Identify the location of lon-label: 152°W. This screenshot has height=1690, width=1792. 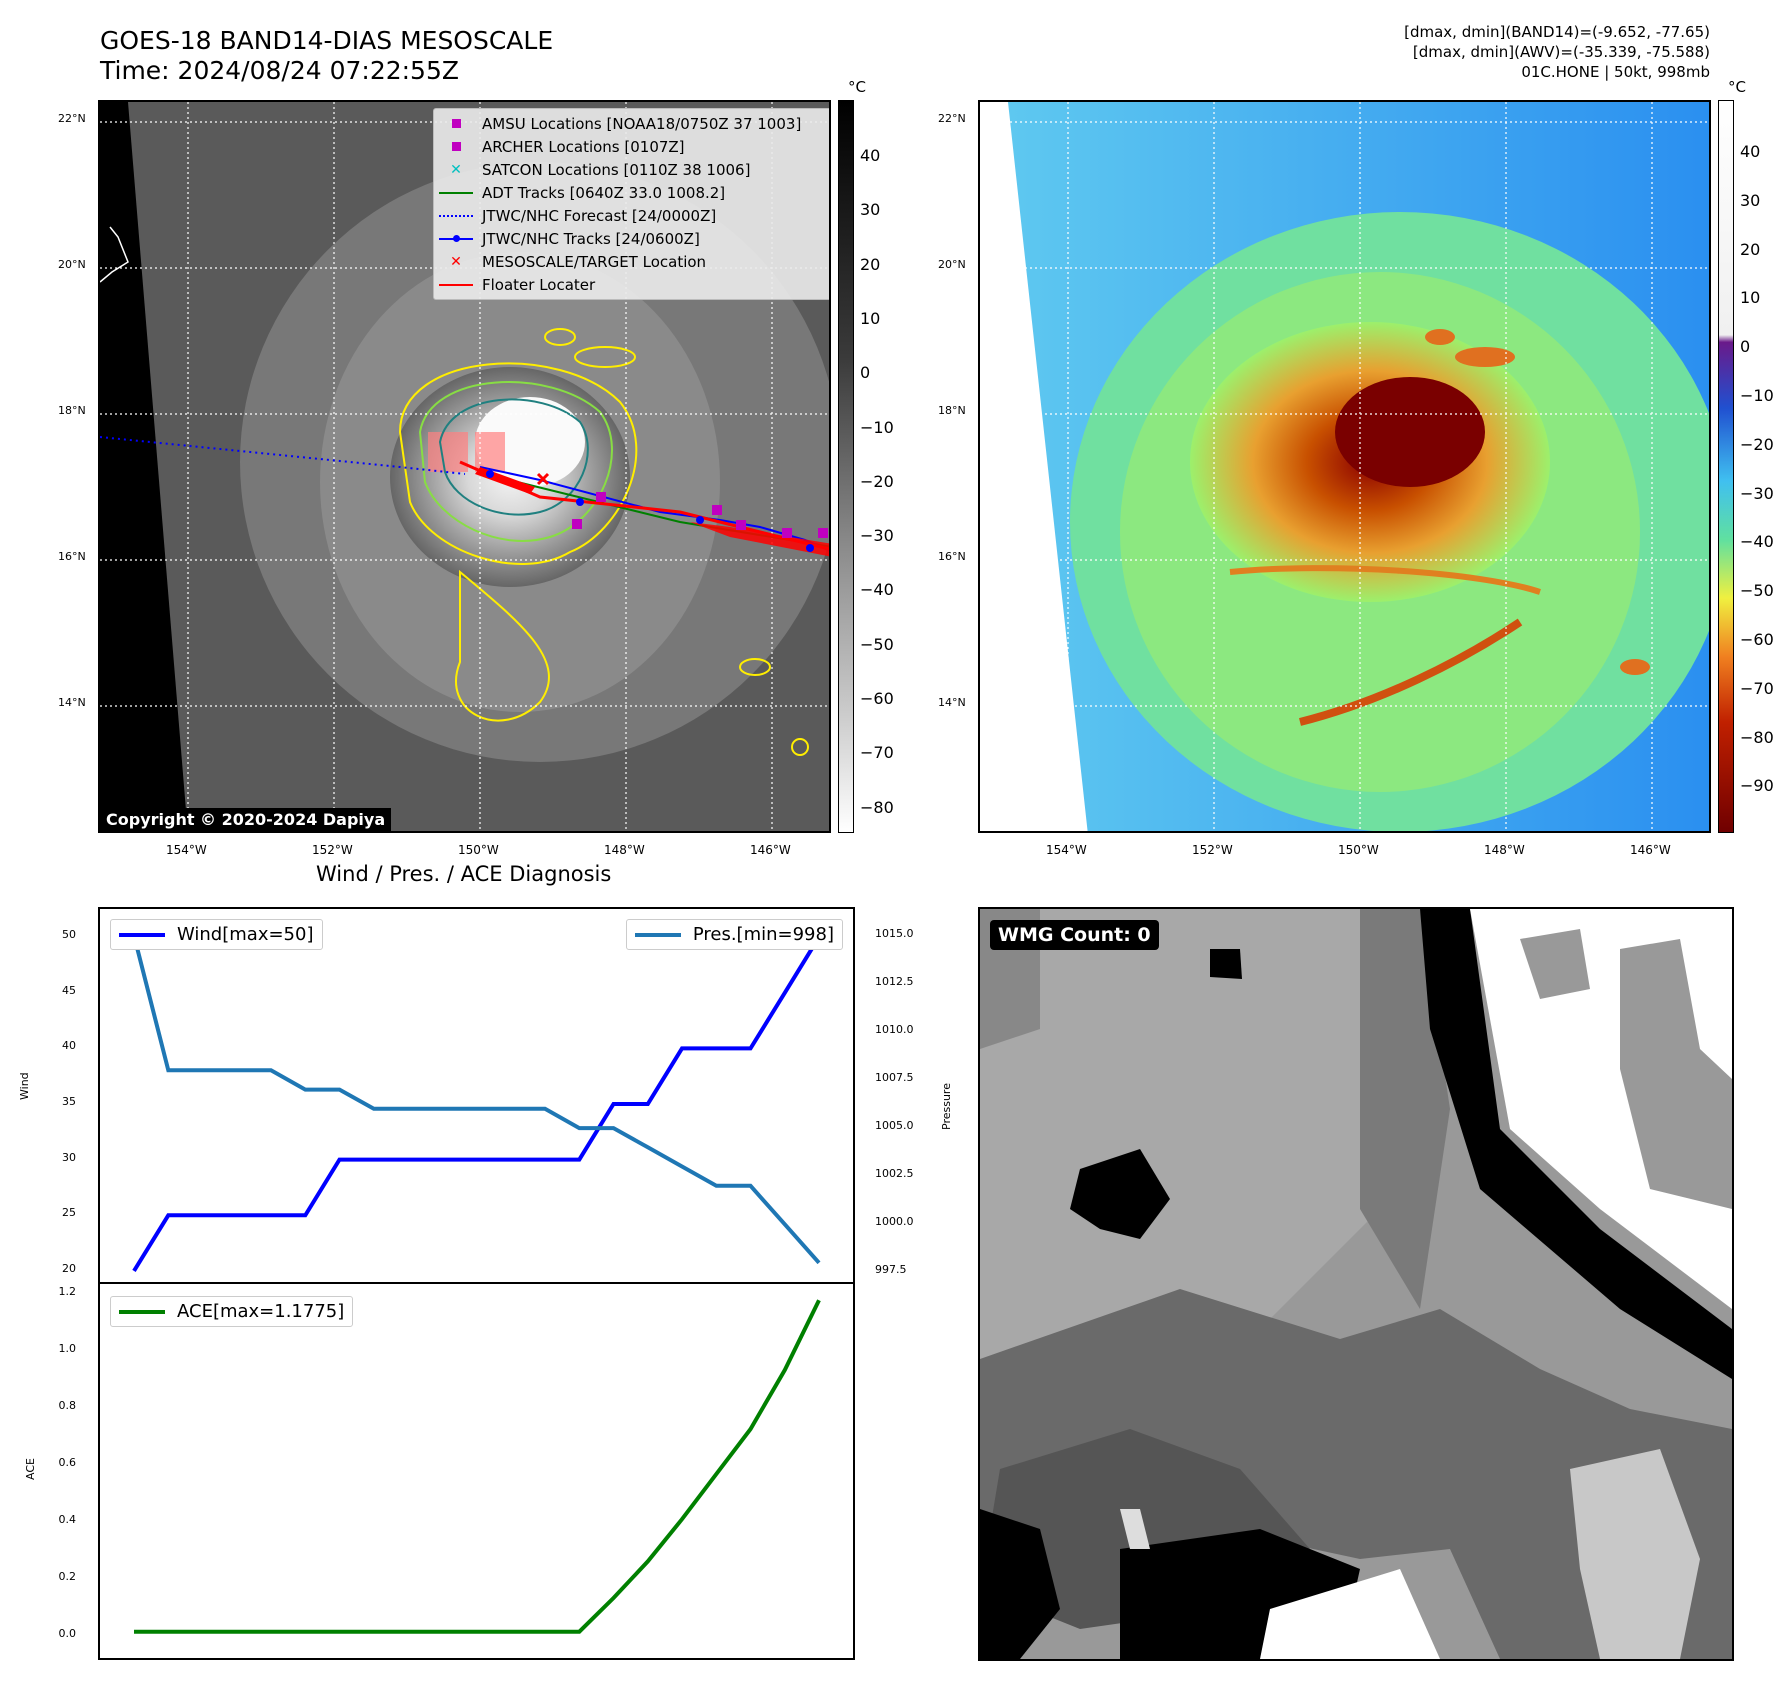
(1212, 850).